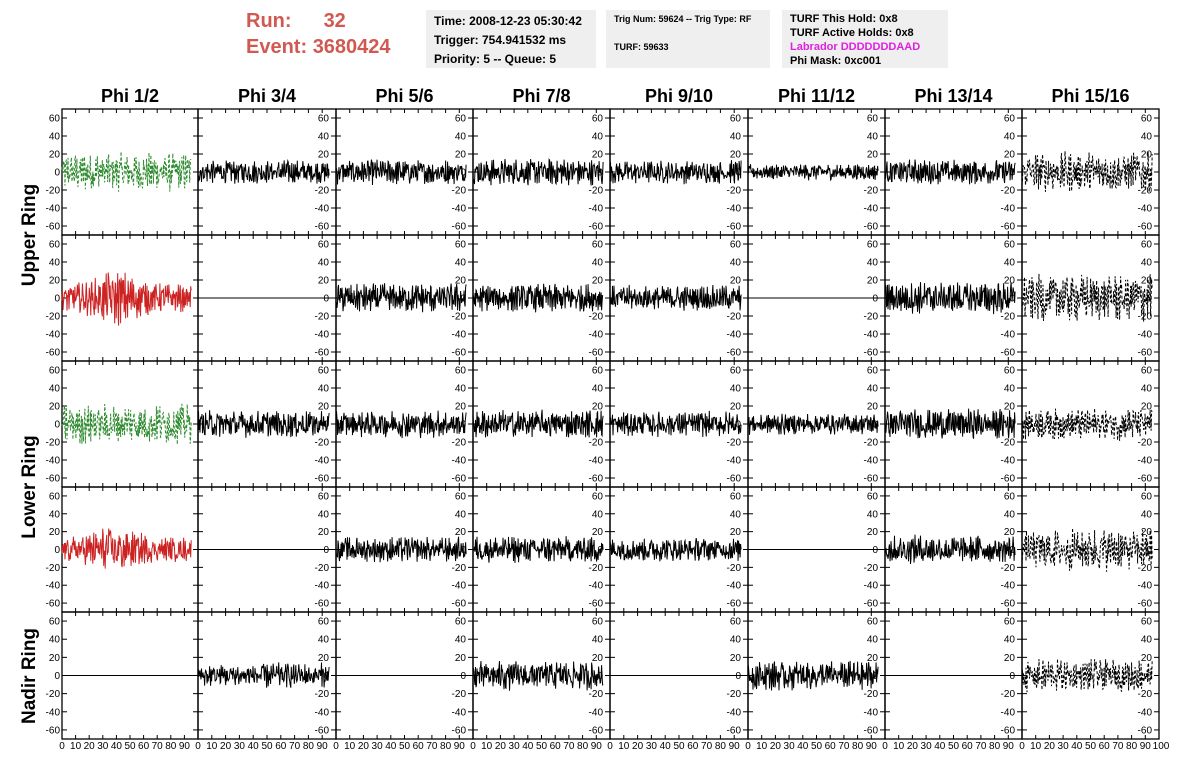 This screenshot has height=772, width=1196. I want to click on panel-4-4: -60 -40 -20 0 20 40 60, so click(679, 675).